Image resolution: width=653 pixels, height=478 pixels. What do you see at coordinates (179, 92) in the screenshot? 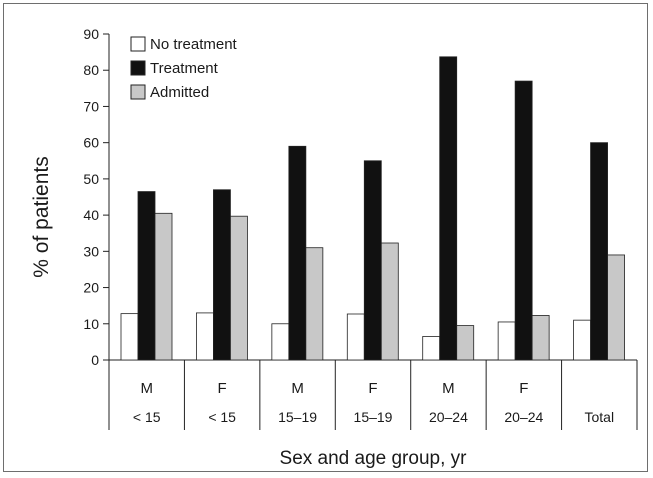
I see `legend-label: Admitted` at bounding box center [179, 92].